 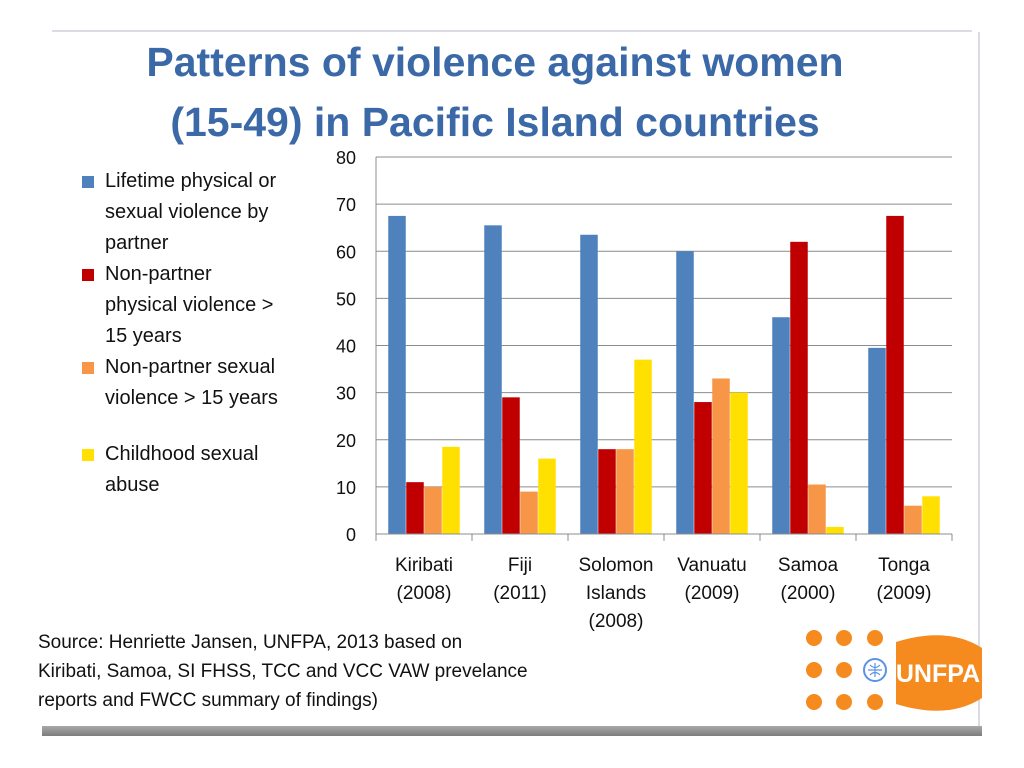 What do you see at coordinates (191, 398) in the screenshot?
I see `legend-label-line: violence > 15 years` at bounding box center [191, 398].